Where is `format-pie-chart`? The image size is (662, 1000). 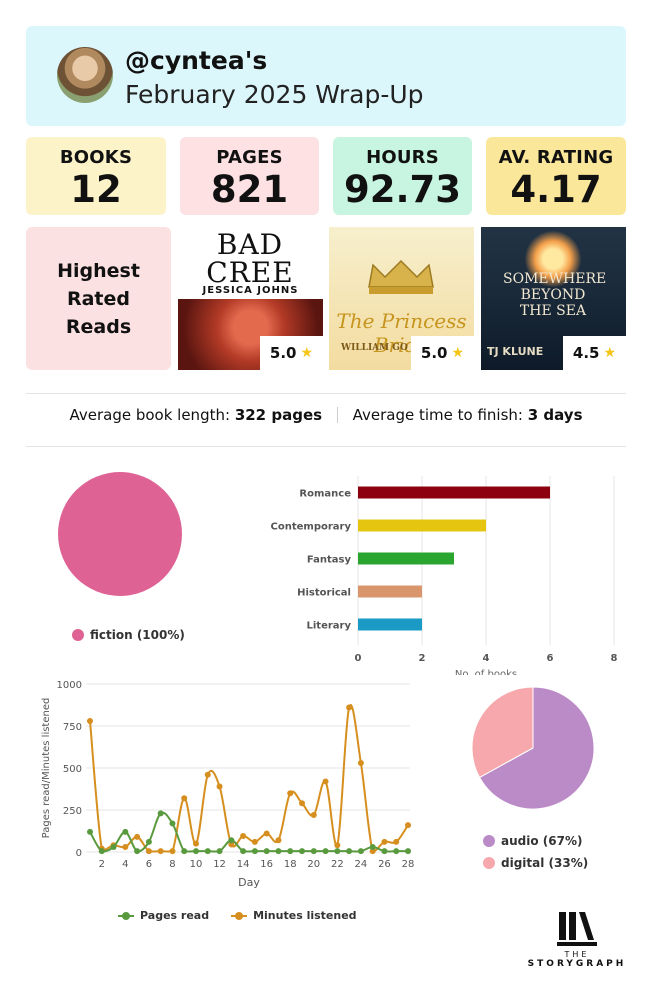
format-pie-chart is located at coordinates (533, 748).